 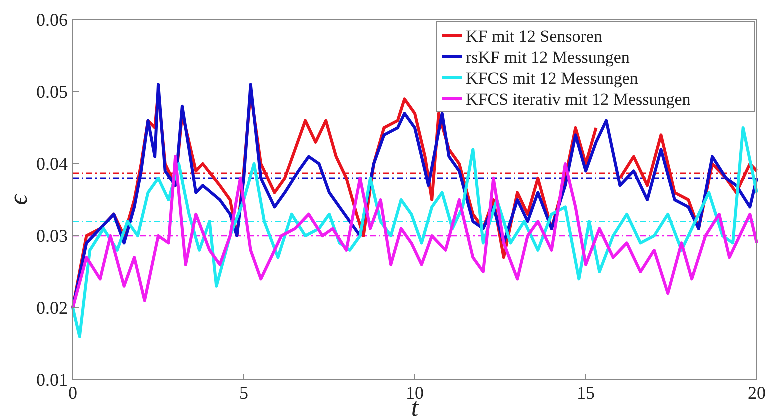 What do you see at coordinates (548, 57) in the screenshot?
I see `legend-label: rsKF mit 12 Messungen` at bounding box center [548, 57].